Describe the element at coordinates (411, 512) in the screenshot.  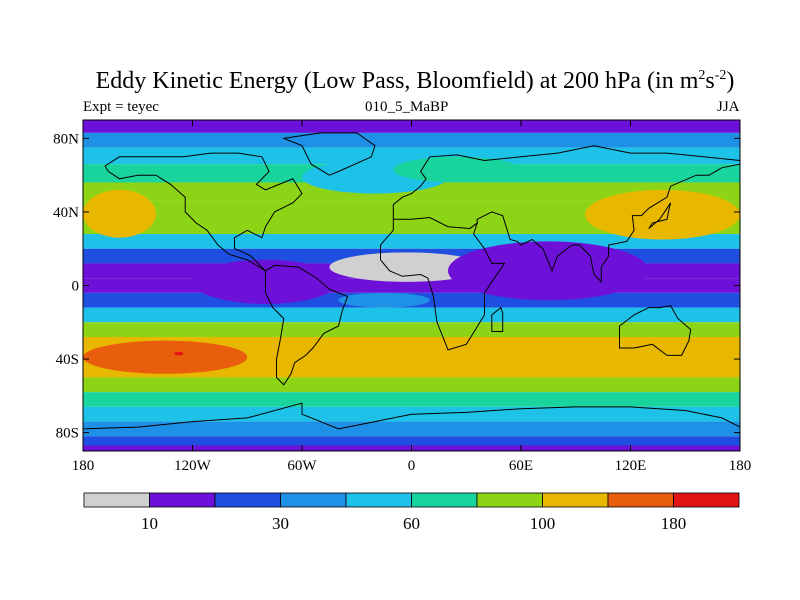
I see `colorbar: 10 30 60 100 180` at that location.